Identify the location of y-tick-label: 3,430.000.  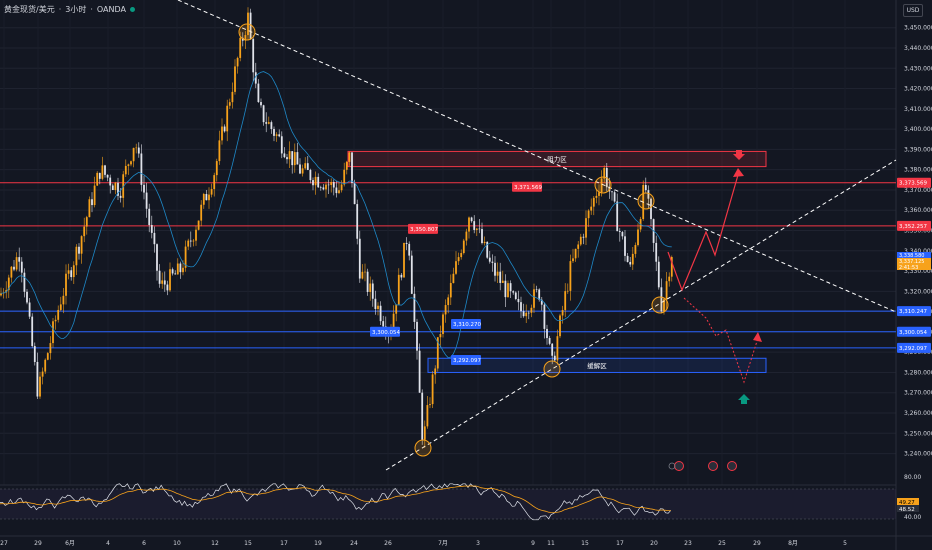
(918, 68).